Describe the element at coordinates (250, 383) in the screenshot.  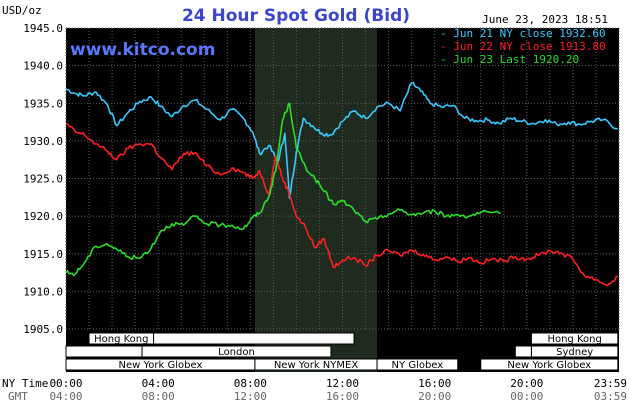
I see `x-tick-label-ny: 08:00` at that location.